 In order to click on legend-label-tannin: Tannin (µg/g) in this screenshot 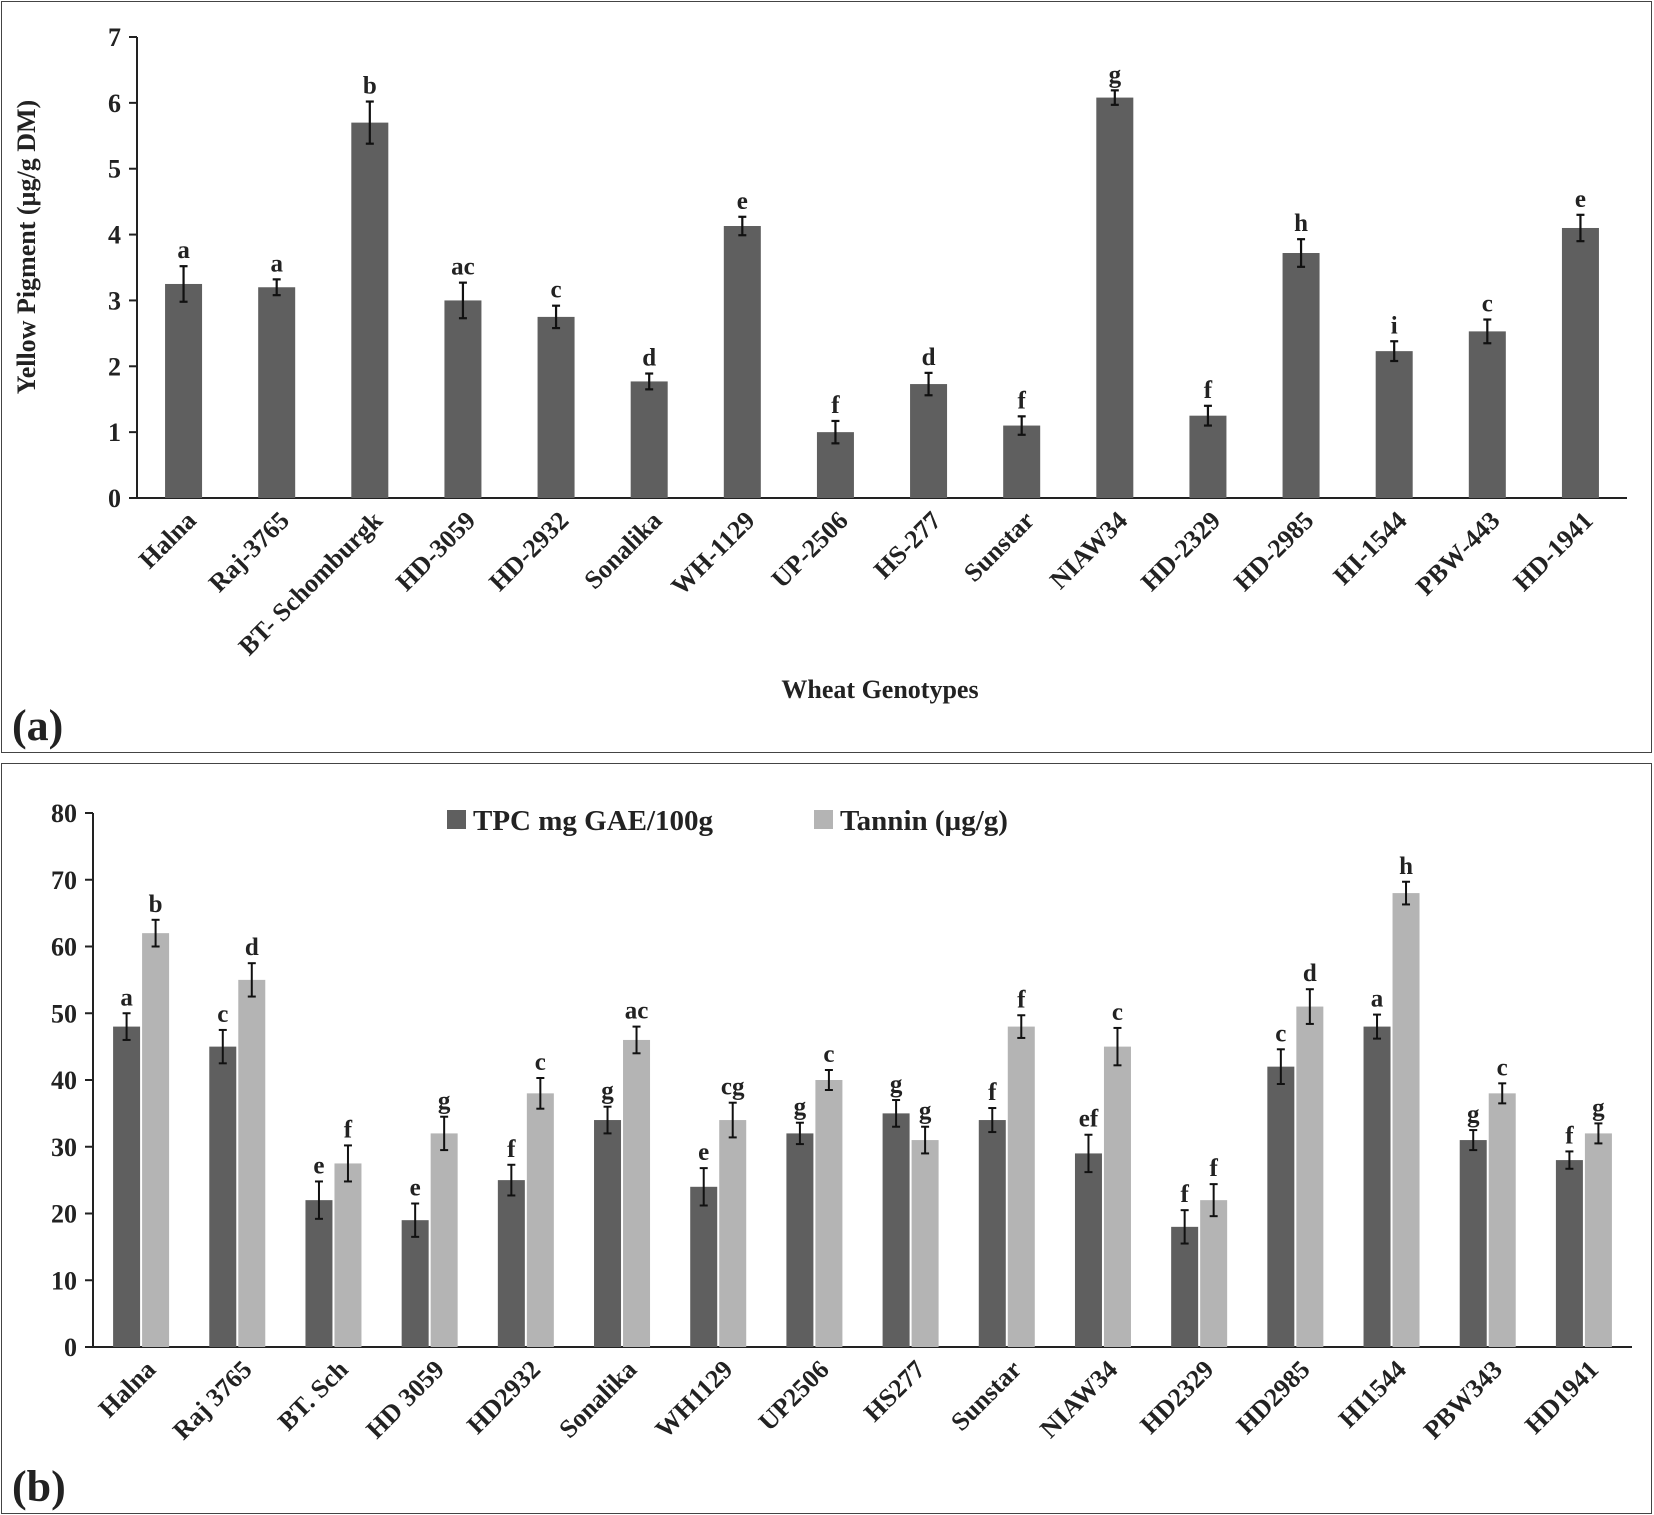, I will do `click(924, 821)`.